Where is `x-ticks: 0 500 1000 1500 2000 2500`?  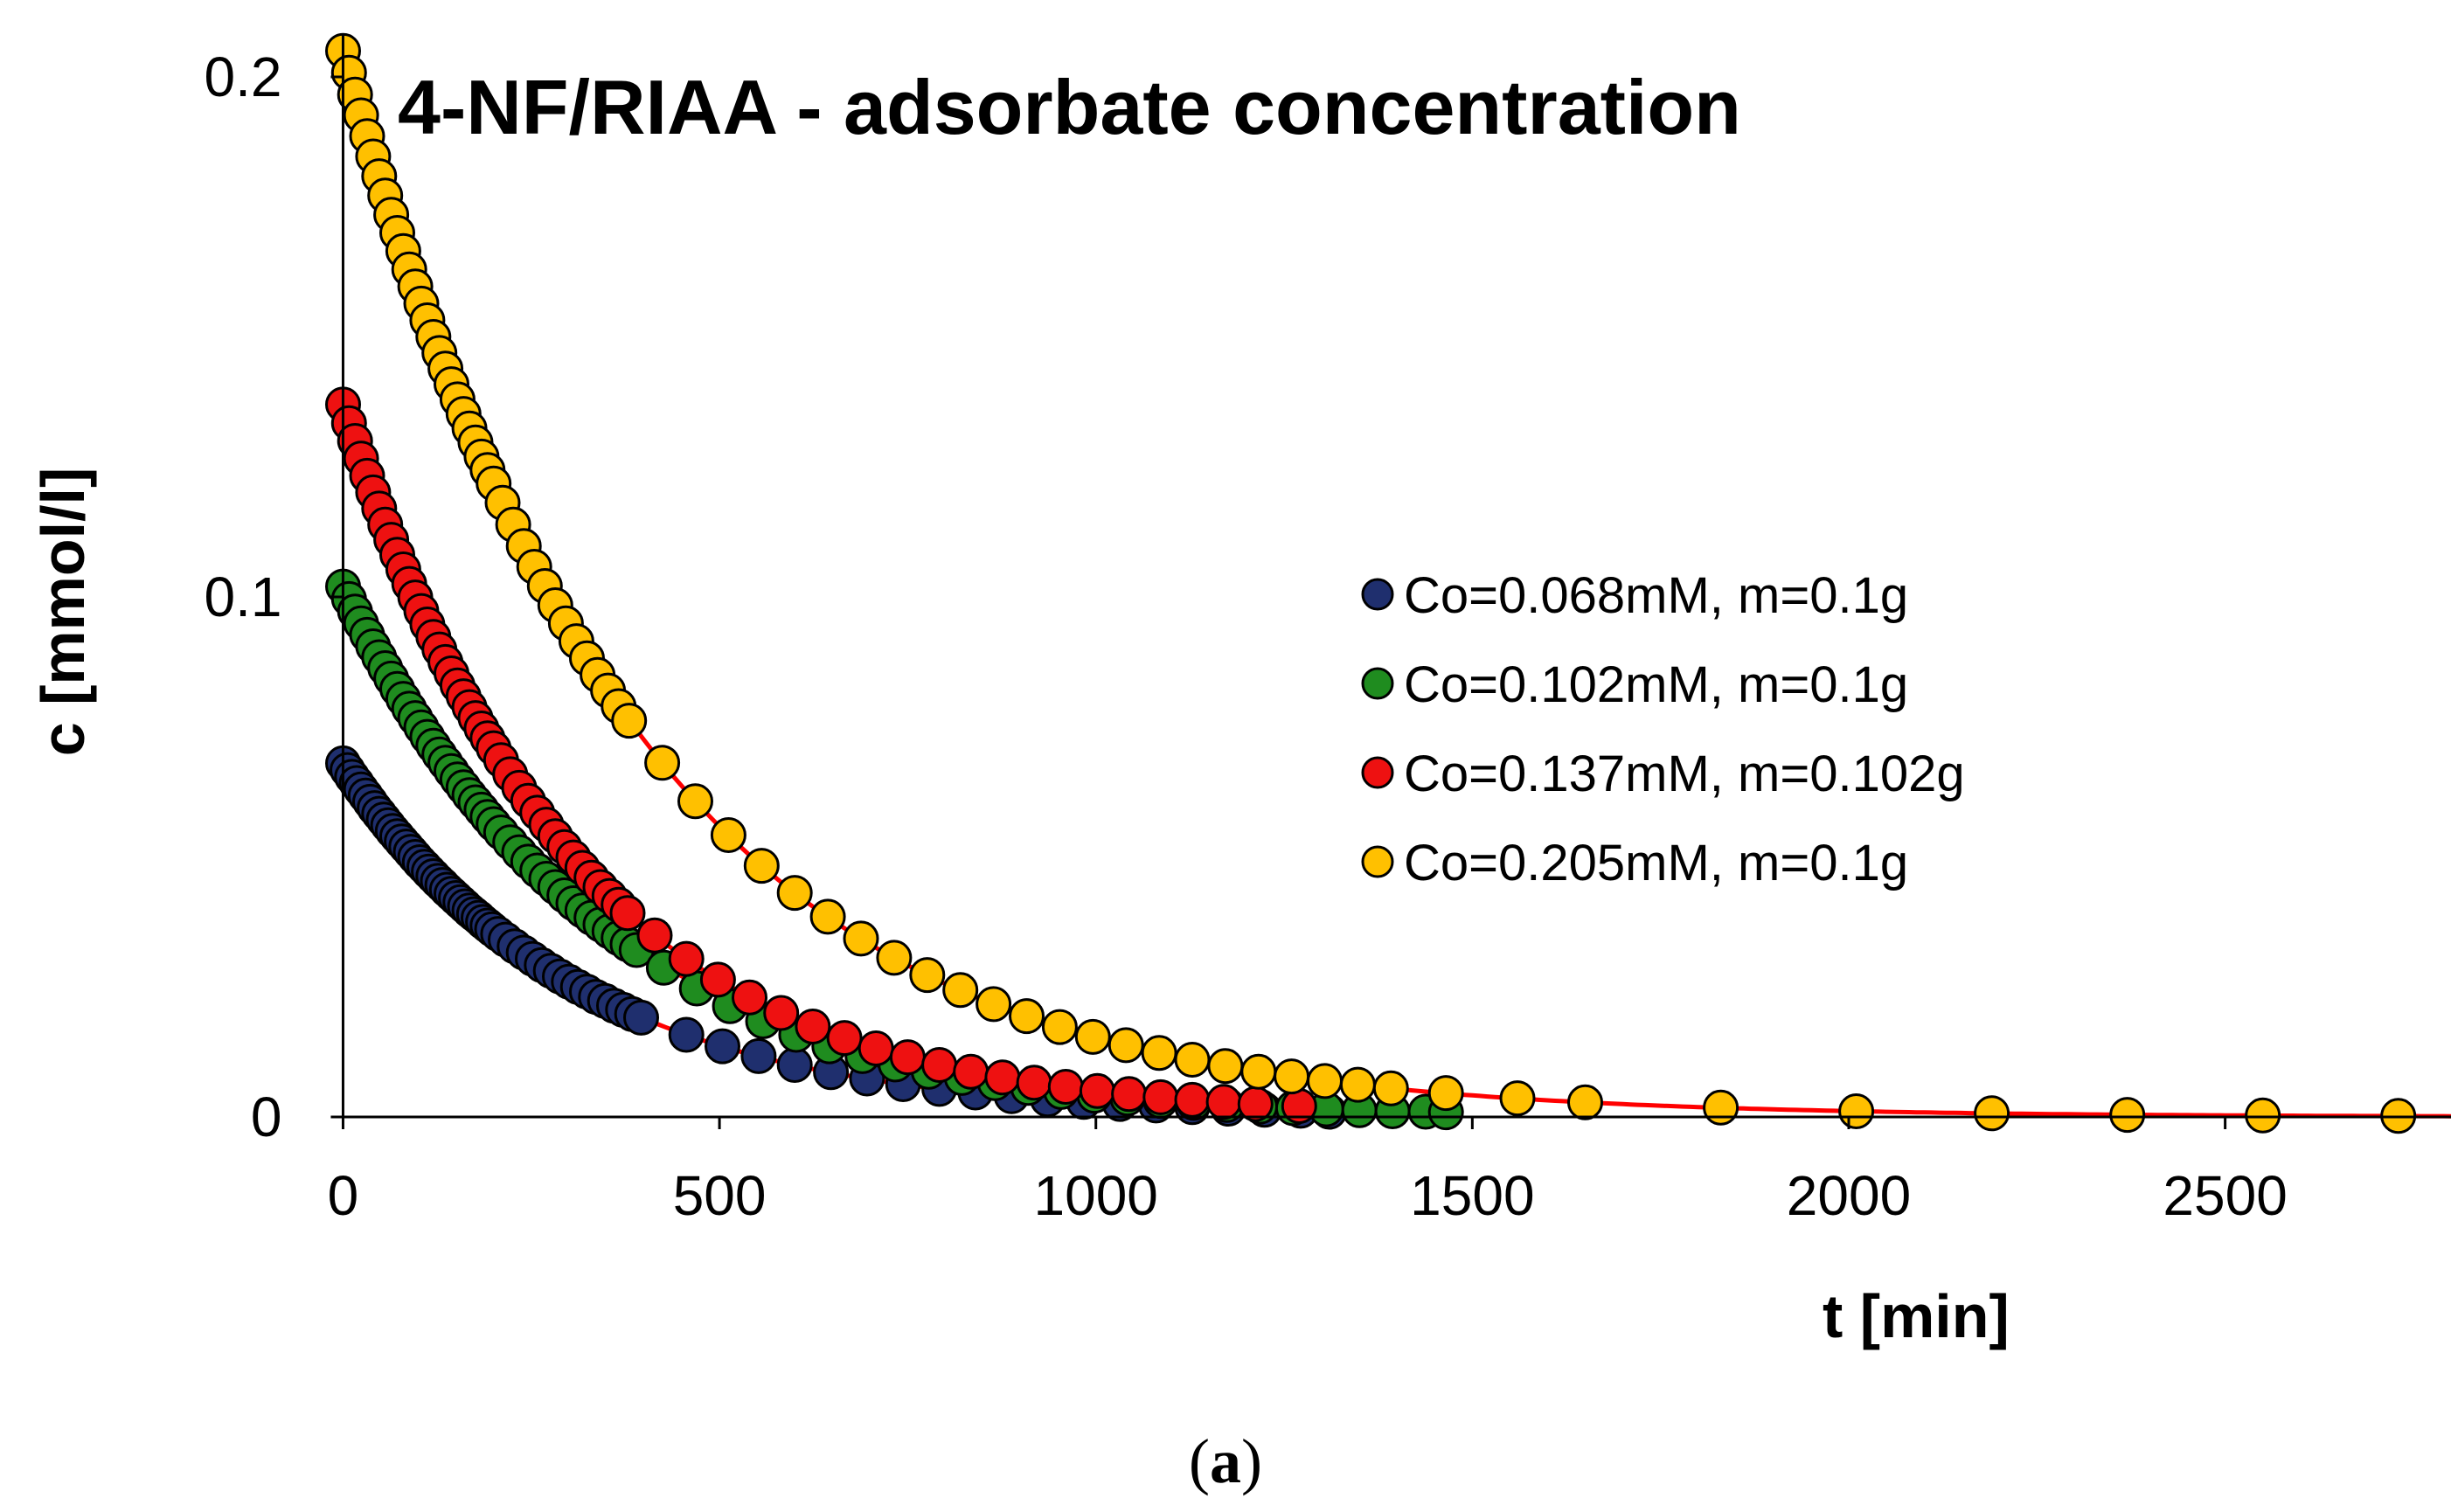 x-ticks: 0 500 1000 1500 2000 2500 is located at coordinates (1308, 1172).